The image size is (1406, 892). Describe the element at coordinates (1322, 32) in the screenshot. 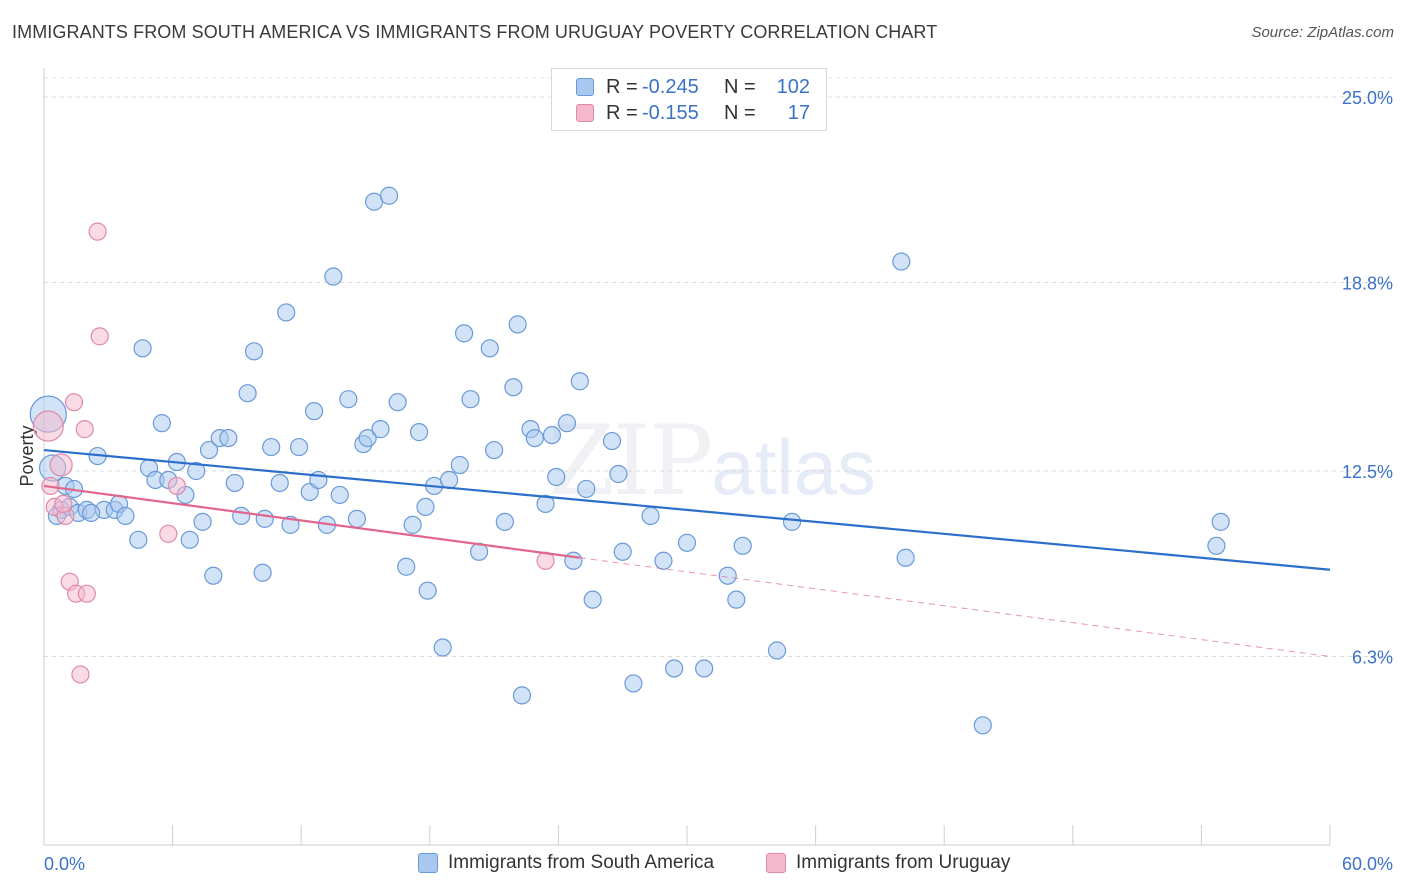

I see `source-label: Source: ZipAtlas.com` at that location.